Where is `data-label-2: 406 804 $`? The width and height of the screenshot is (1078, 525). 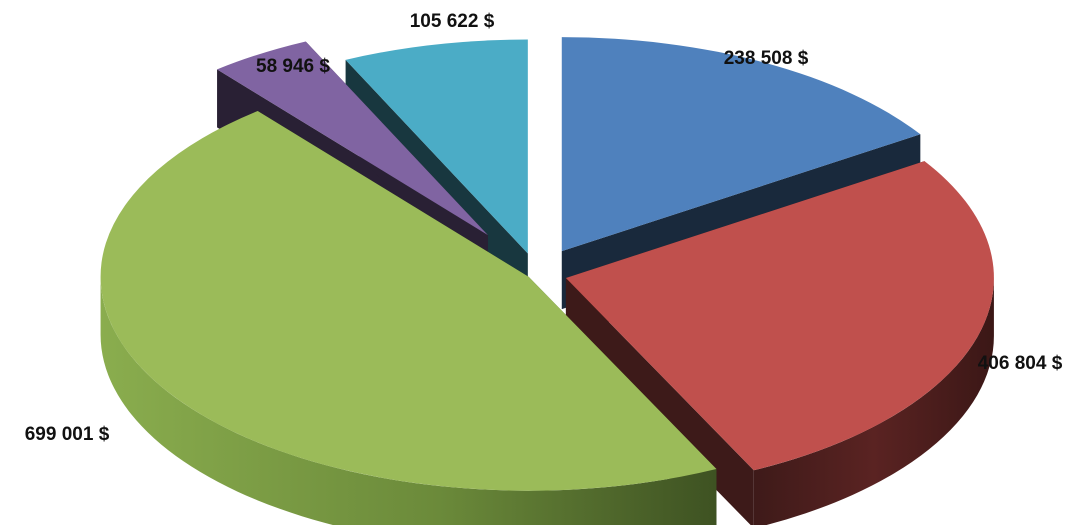
data-label-2: 406 804 $ is located at coordinates (1020, 363).